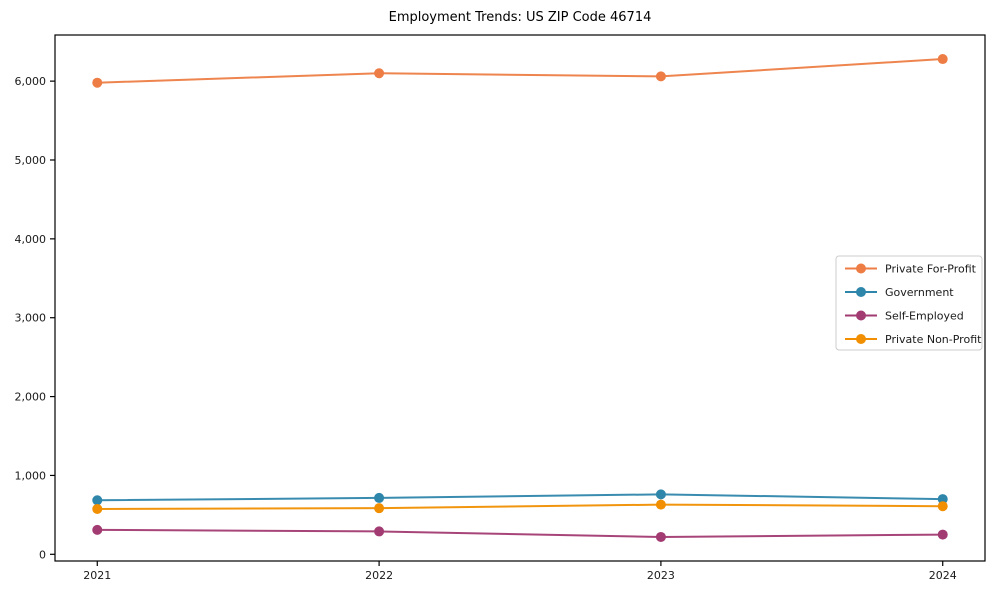  I want to click on legend-marker-private-for-profit, so click(861, 268).